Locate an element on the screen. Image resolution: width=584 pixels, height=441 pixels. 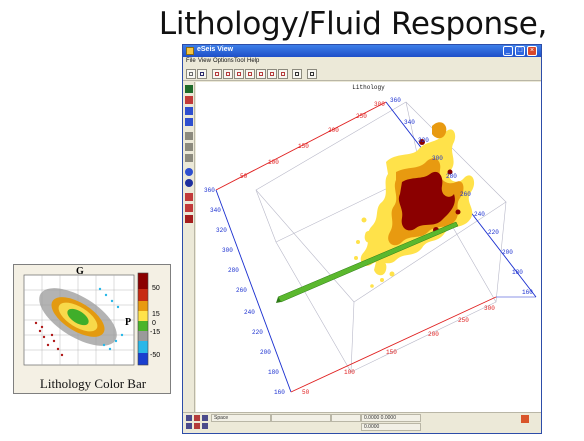
menu-help: Help is located at coordinates (253, 61).